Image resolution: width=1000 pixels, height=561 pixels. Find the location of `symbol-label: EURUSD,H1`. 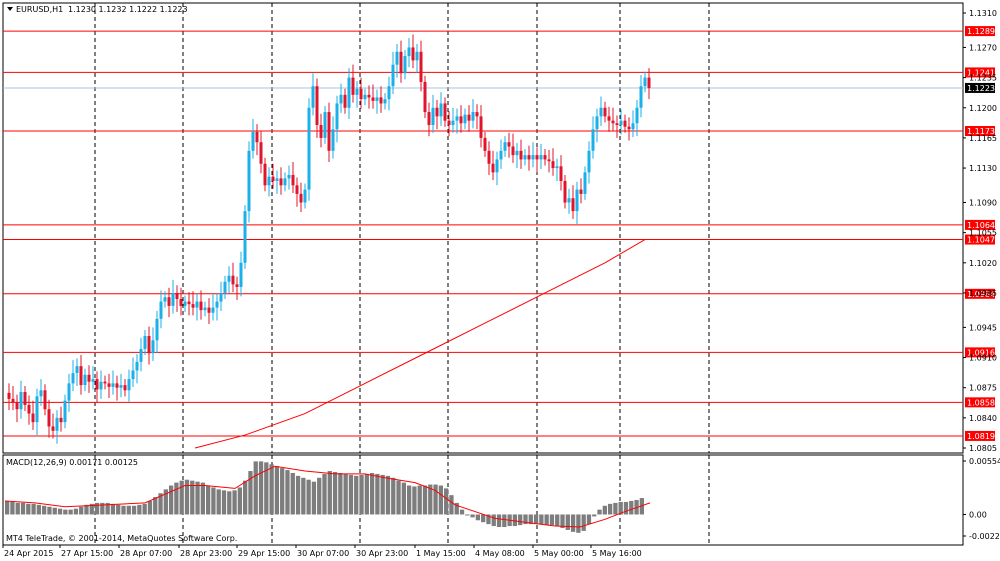

symbol-label: EURUSD,H1 is located at coordinates (39, 9).